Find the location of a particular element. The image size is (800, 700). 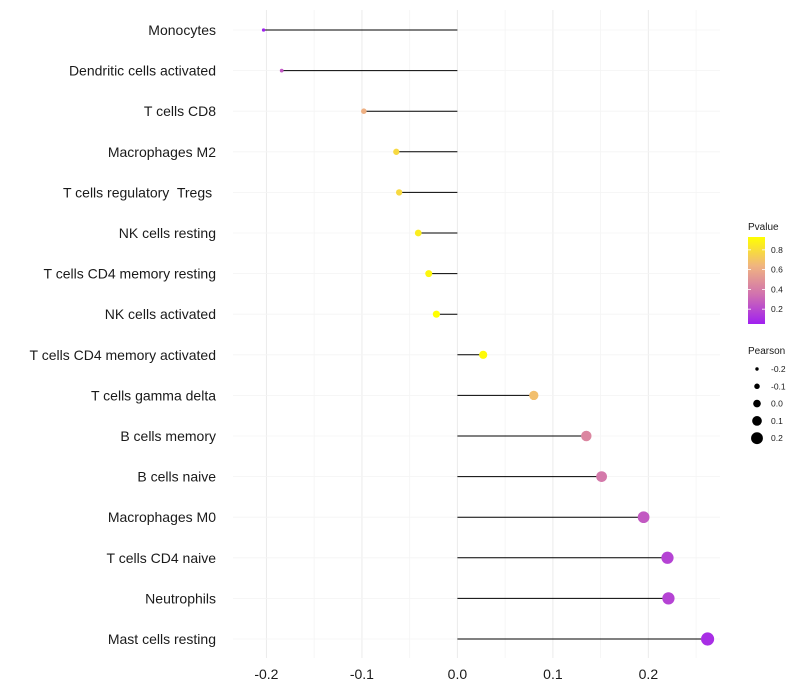

x-axis-tick-labels: -0.2 -0.1 0.0 0.1 0.2 is located at coordinates (456, 674).